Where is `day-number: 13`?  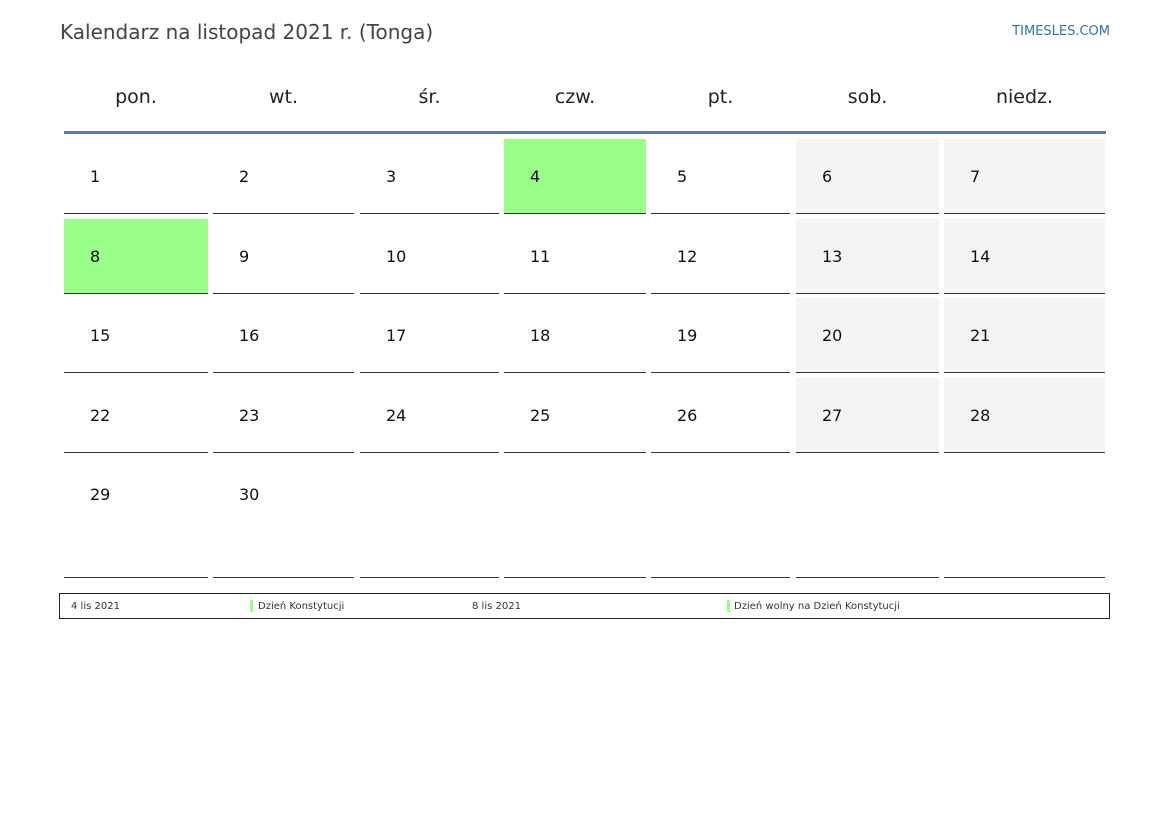 day-number: 13 is located at coordinates (832, 256).